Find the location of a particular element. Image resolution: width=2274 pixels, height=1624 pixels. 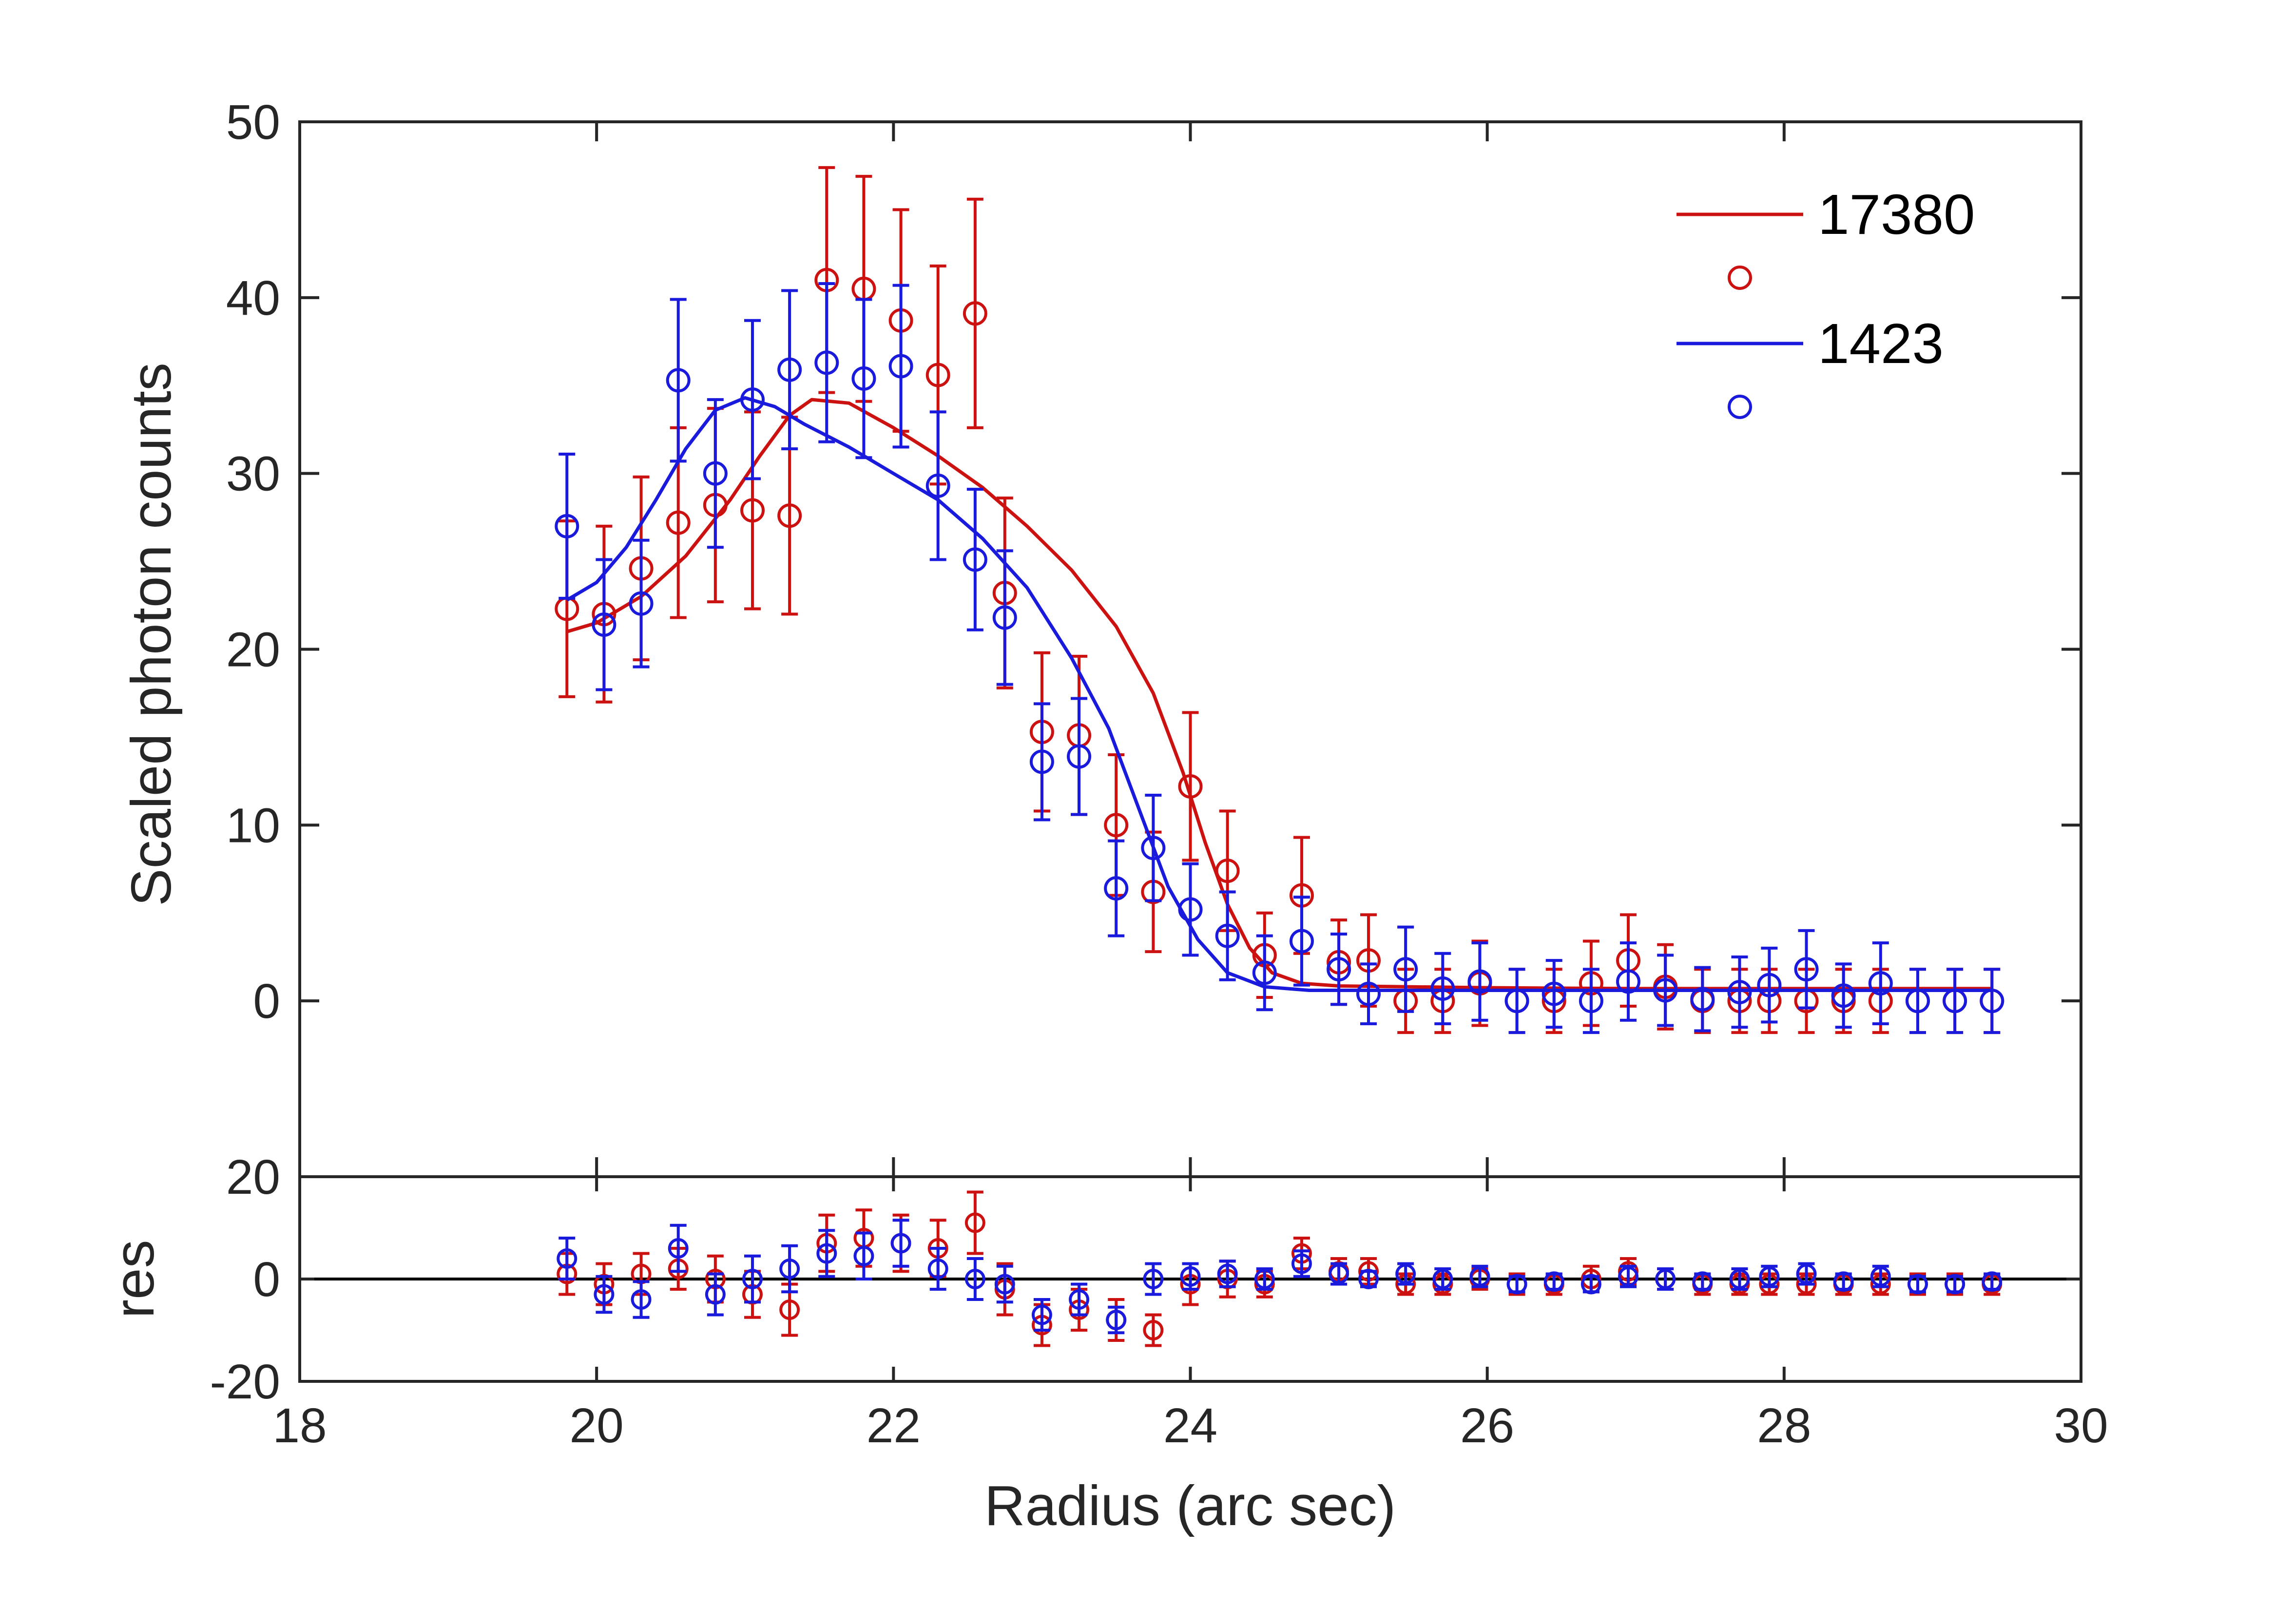

legend-label: 17380 is located at coordinates (1897, 214).